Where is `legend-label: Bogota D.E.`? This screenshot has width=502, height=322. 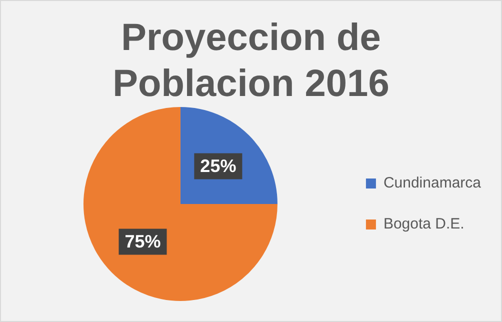 legend-label: Bogota D.E. is located at coordinates (423, 224).